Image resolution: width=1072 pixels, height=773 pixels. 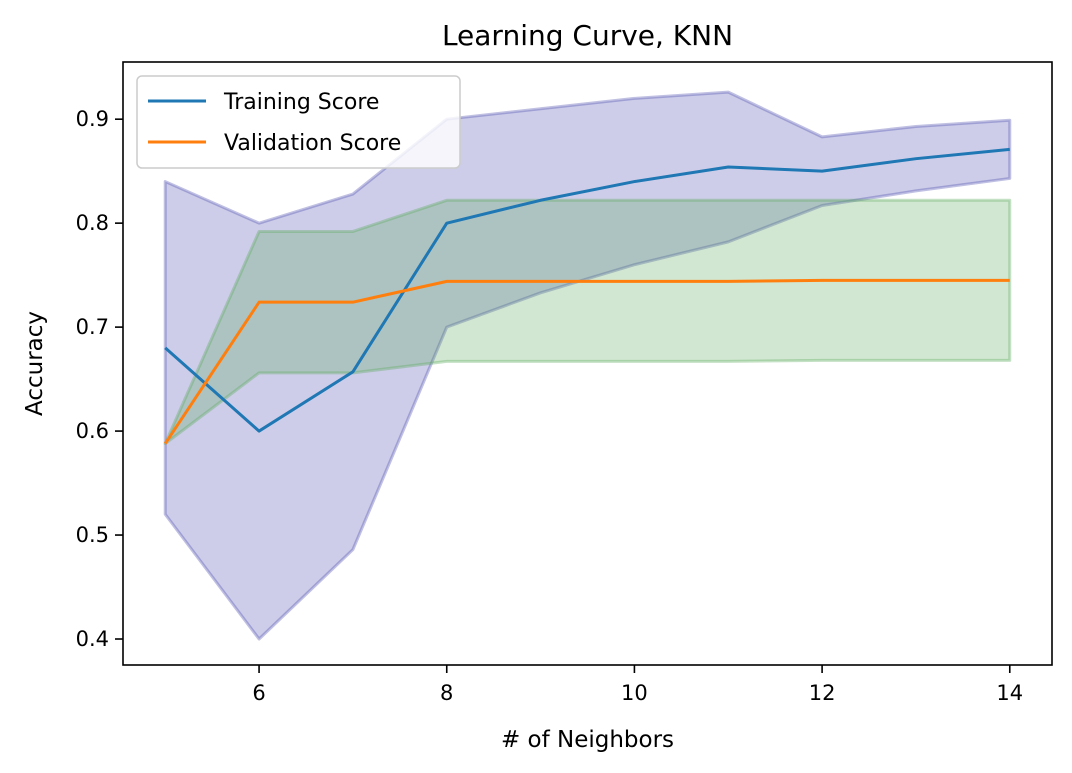 I want to click on x-tick-label: 10, so click(x=634, y=693).